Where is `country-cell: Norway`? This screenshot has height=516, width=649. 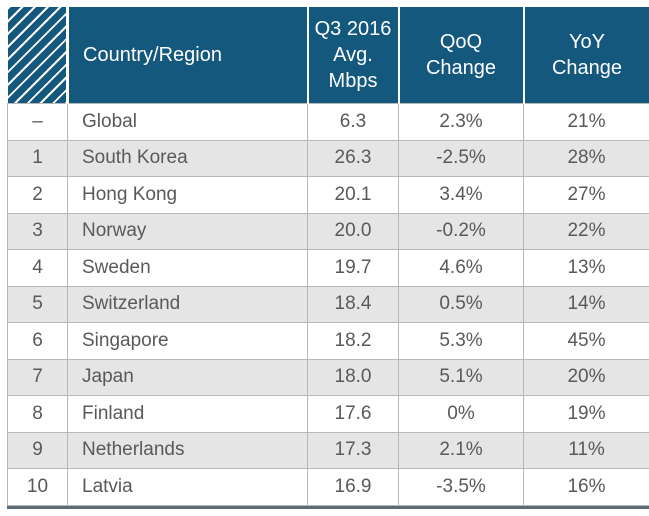 country-cell: Norway is located at coordinates (187, 231).